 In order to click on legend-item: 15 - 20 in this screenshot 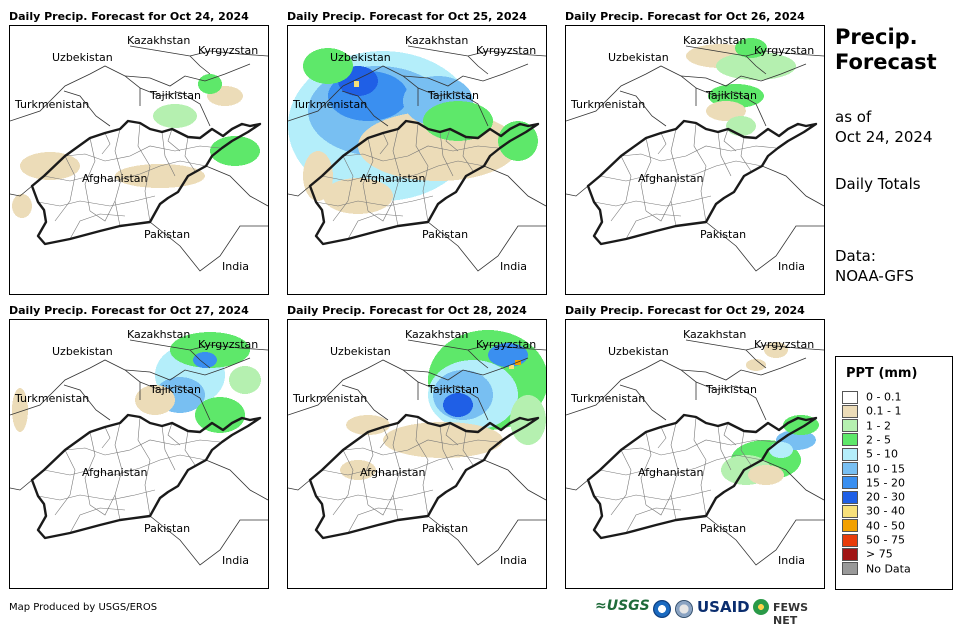, I will do `click(873, 483)`.